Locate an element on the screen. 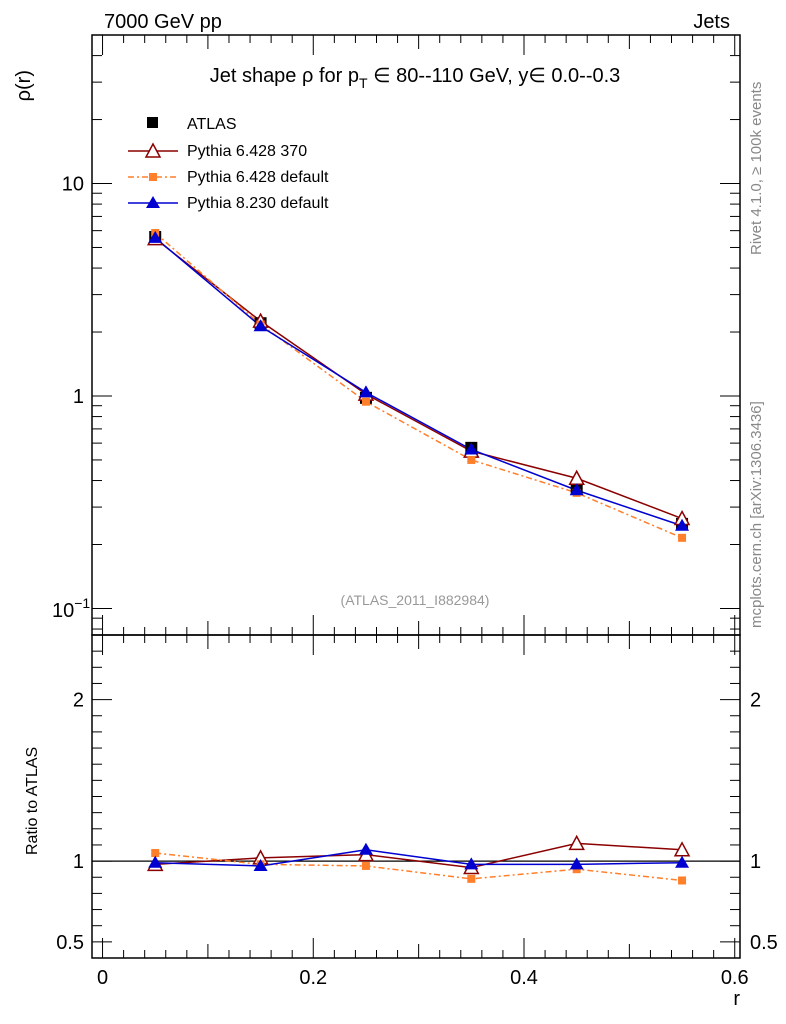 The image size is (786, 1024). ratio-y-axis-label: Ratio to ATLAS is located at coordinates (32, 801).